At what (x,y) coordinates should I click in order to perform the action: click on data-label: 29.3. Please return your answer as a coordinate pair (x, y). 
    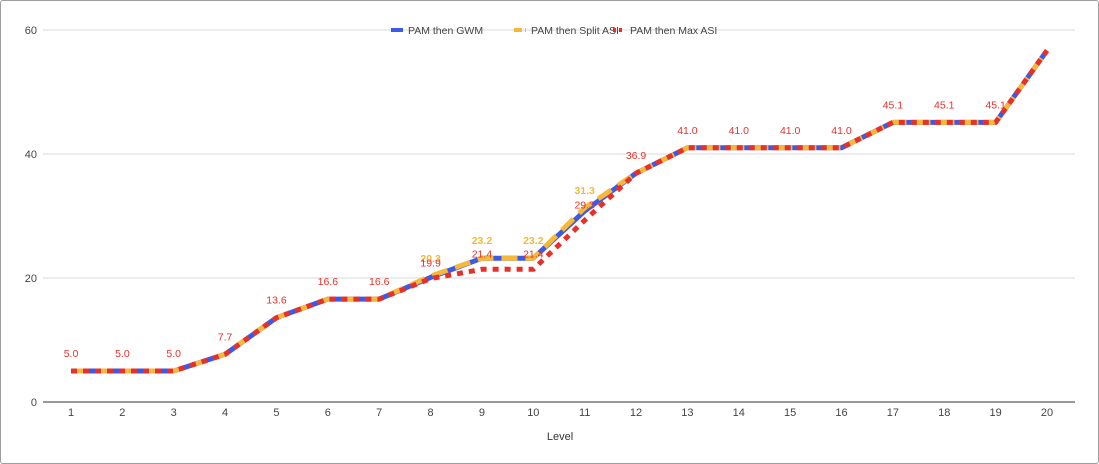
    Looking at the image, I should click on (584, 205).